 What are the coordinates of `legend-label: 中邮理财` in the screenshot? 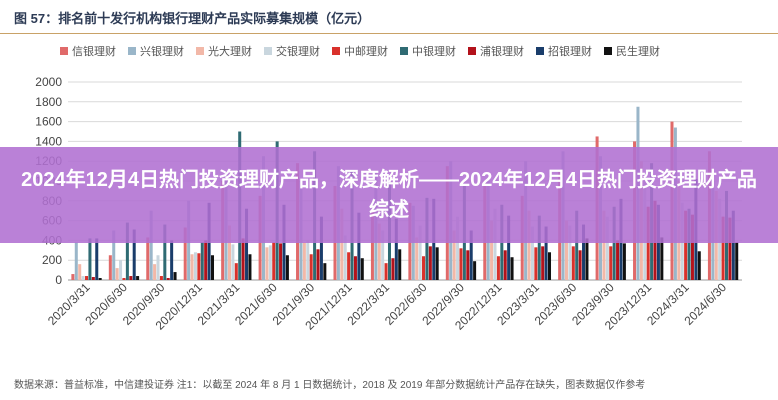 It's located at (366, 52).